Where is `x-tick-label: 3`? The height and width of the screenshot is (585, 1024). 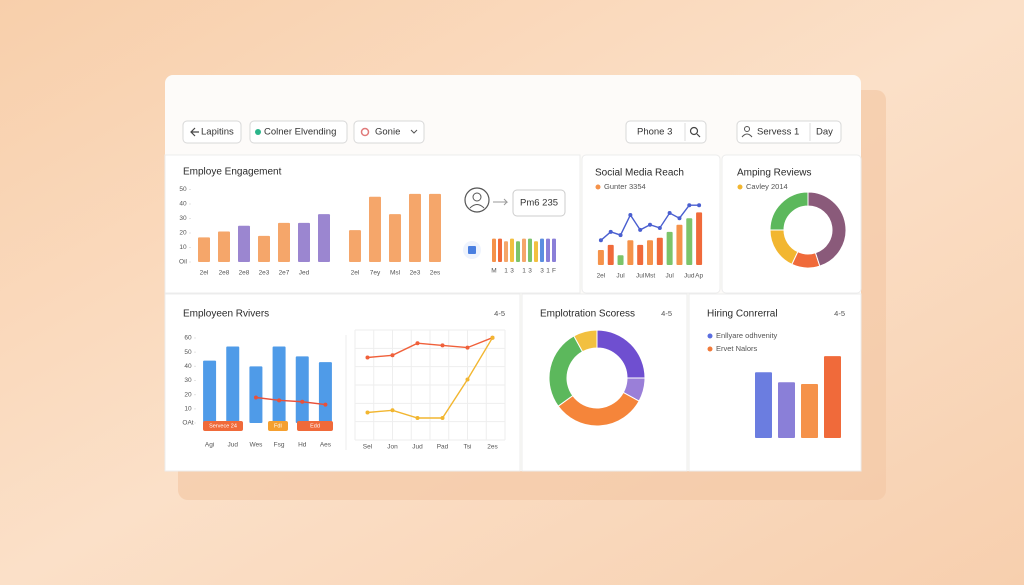 x-tick-label: 3 is located at coordinates (530, 271).